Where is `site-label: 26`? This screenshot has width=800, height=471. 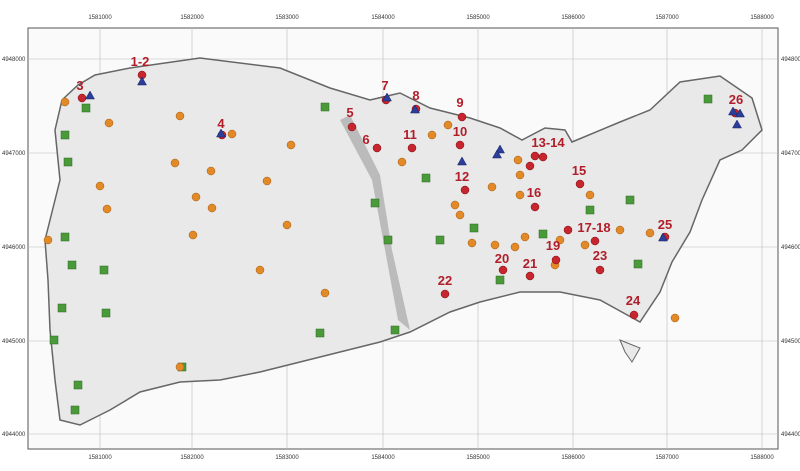
site-label: 26 is located at coordinates (736, 99).